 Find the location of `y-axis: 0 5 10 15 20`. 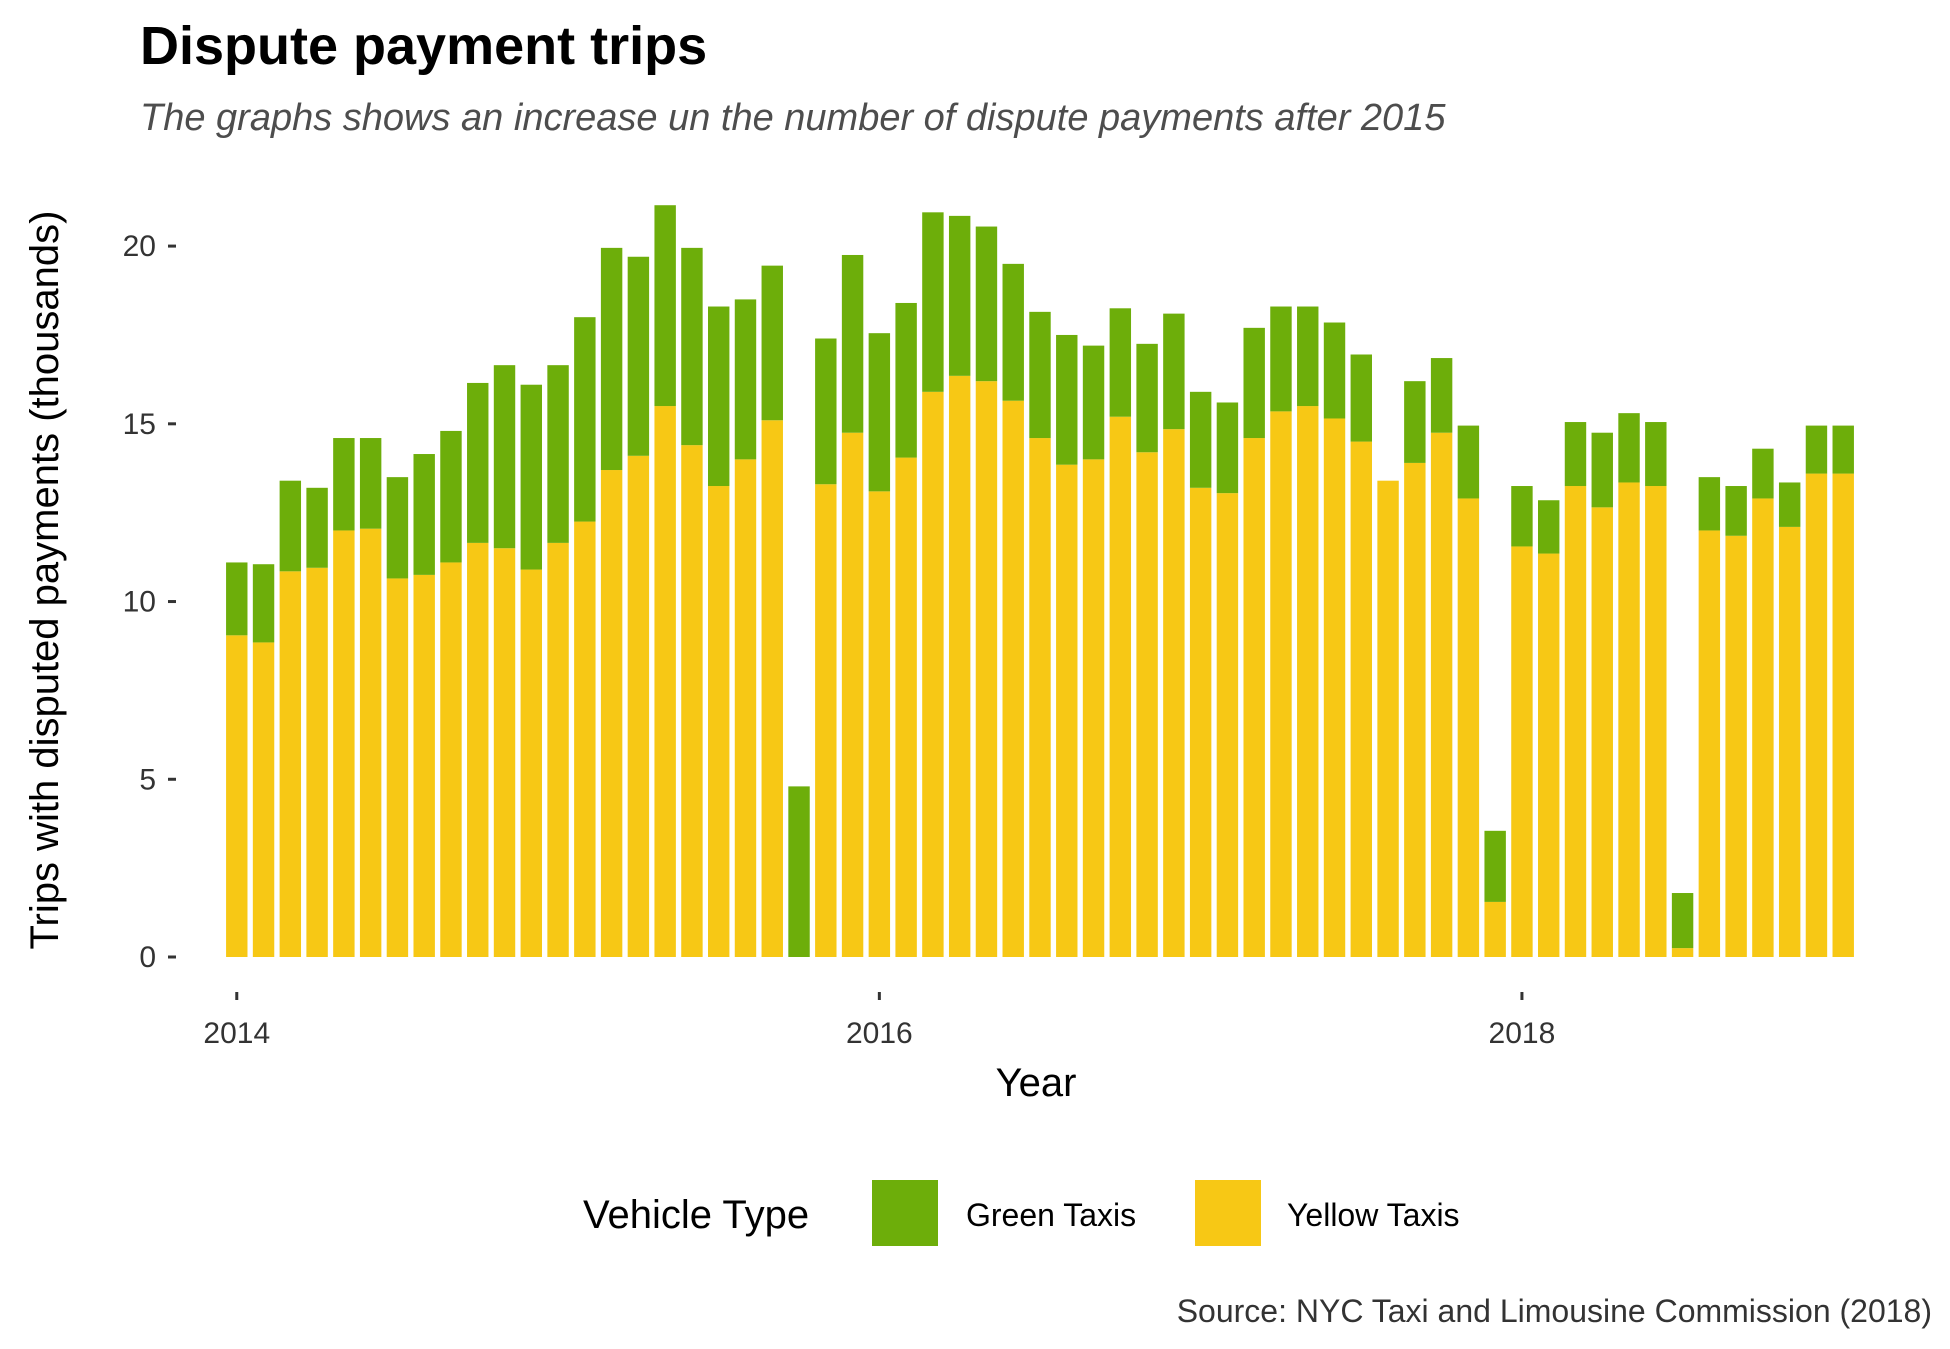

y-axis: 0 5 10 15 20 is located at coordinates (149, 602).